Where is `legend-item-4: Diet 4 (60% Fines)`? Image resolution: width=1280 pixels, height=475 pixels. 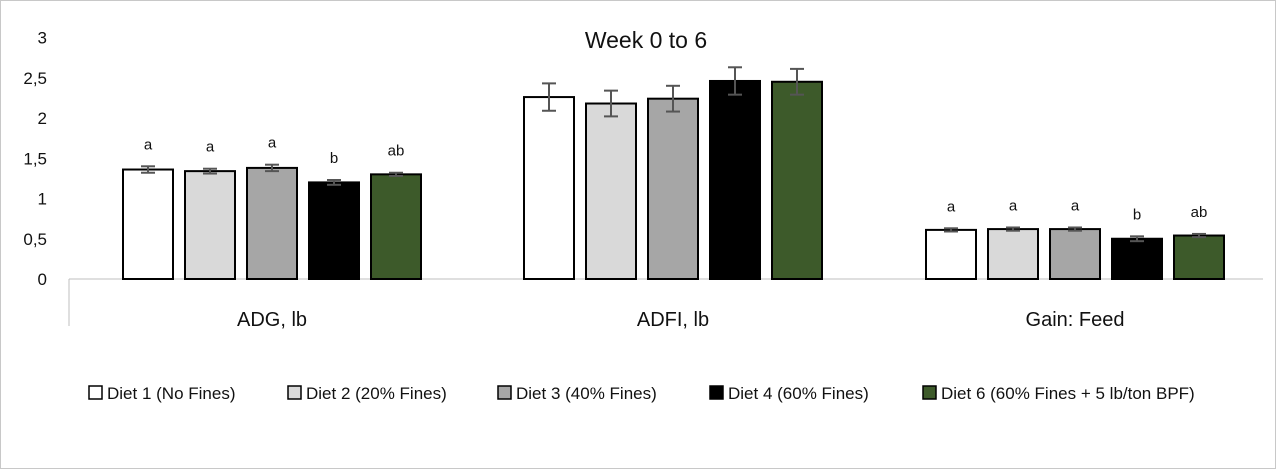 legend-item-4: Diet 4 (60% Fines) is located at coordinates (789, 393).